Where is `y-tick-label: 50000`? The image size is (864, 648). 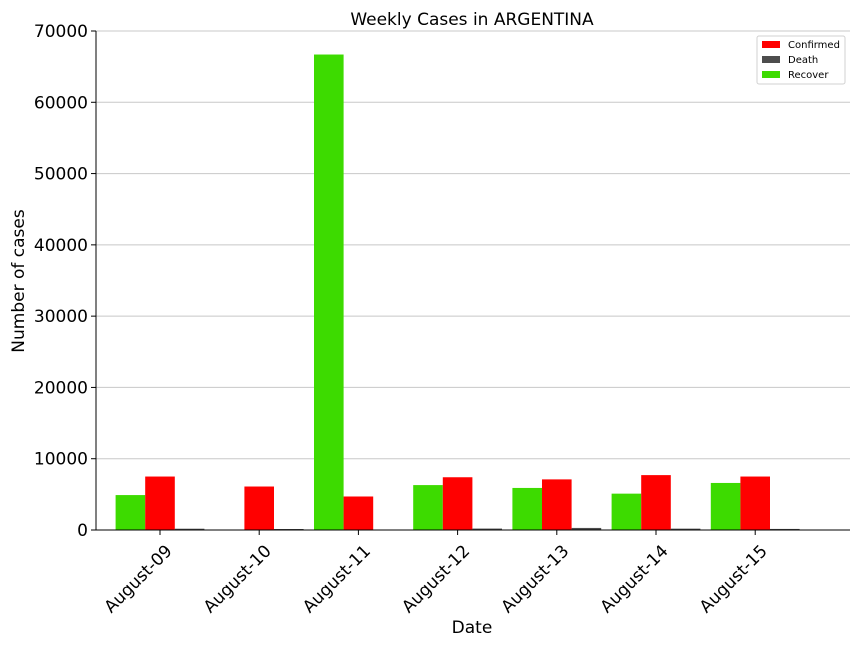
y-tick-label: 50000 is located at coordinates (61, 175).